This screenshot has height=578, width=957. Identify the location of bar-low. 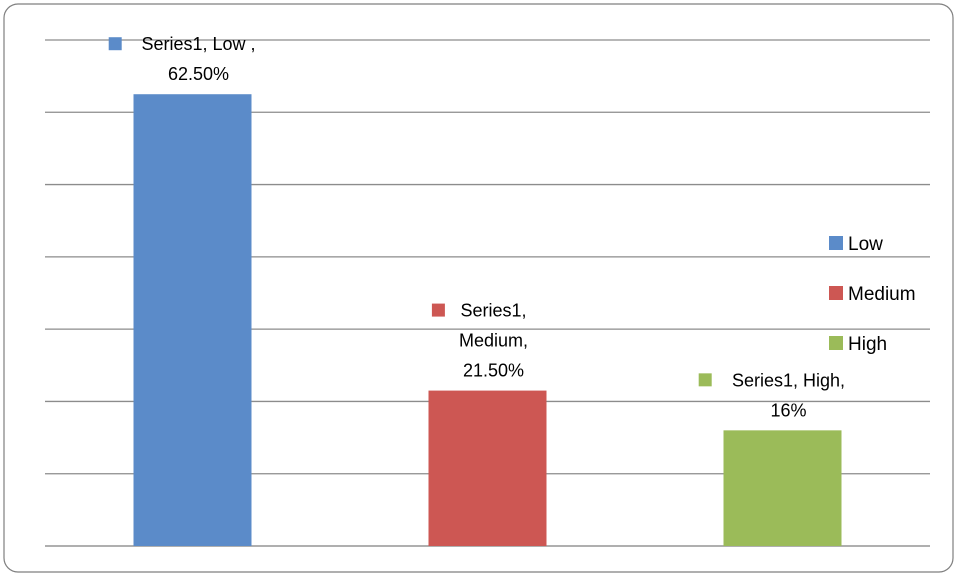
(192, 320).